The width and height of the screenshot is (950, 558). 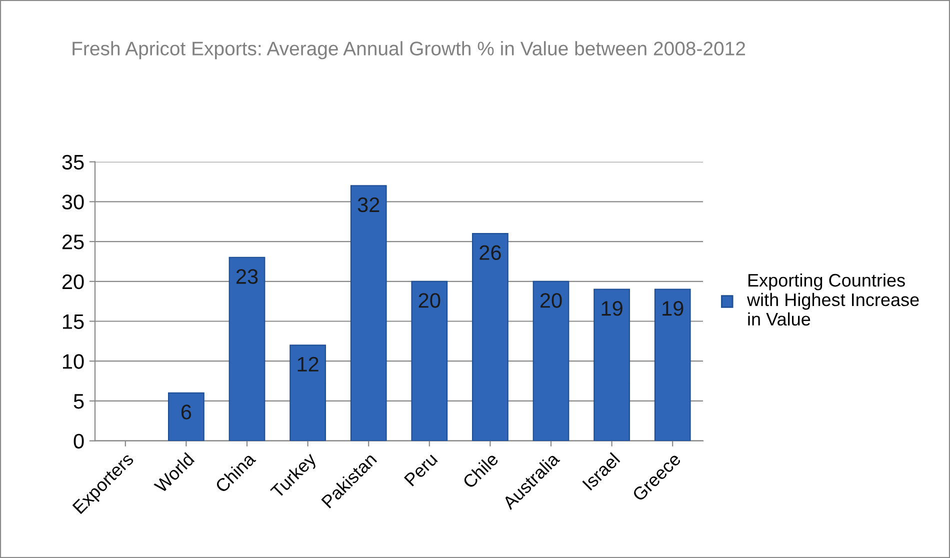 I want to click on y-tick-label: 30, so click(x=73, y=202).